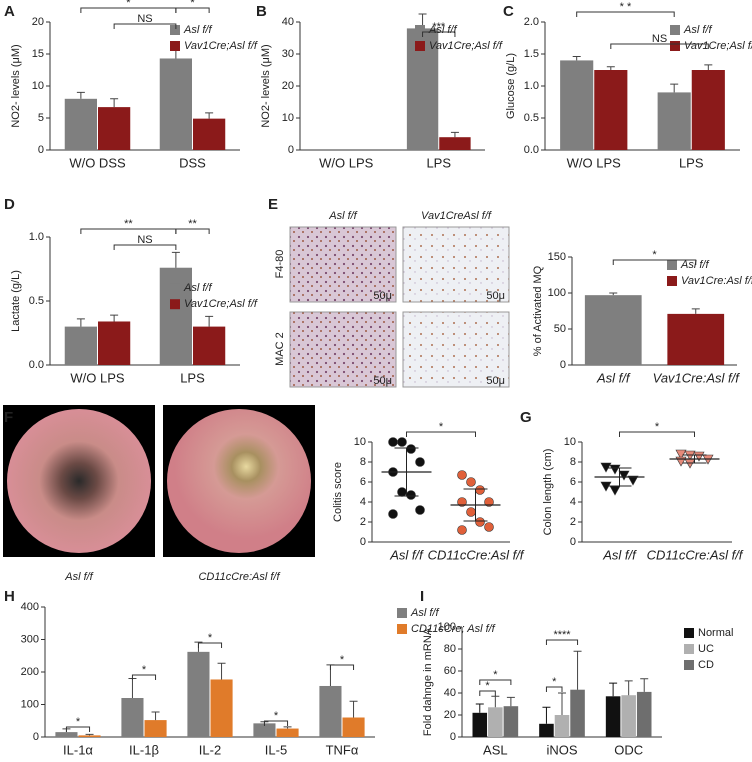 This screenshot has height=762, width=752. Describe the element at coordinates (450, 649) in the screenshot. I see `y-tick-label: 80` at that location.